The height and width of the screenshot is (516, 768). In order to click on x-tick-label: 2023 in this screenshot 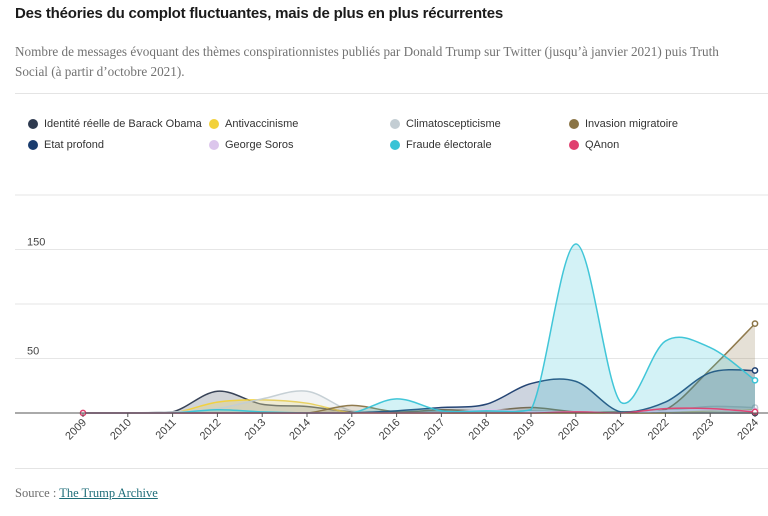, I will do `click(704, 430)`.